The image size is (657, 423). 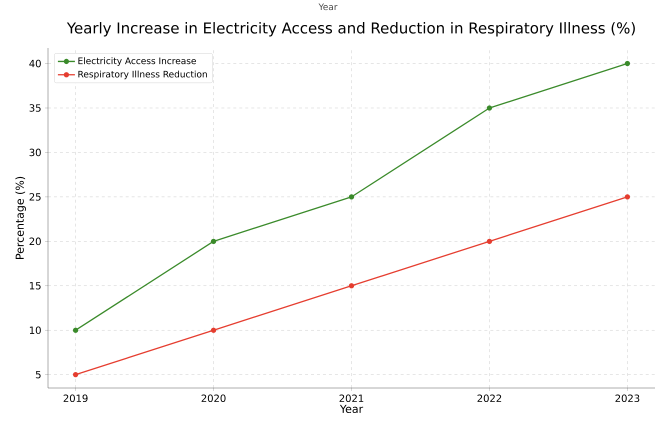 What do you see at coordinates (352, 409) in the screenshot?
I see `x-axis-title: Year` at bounding box center [352, 409].